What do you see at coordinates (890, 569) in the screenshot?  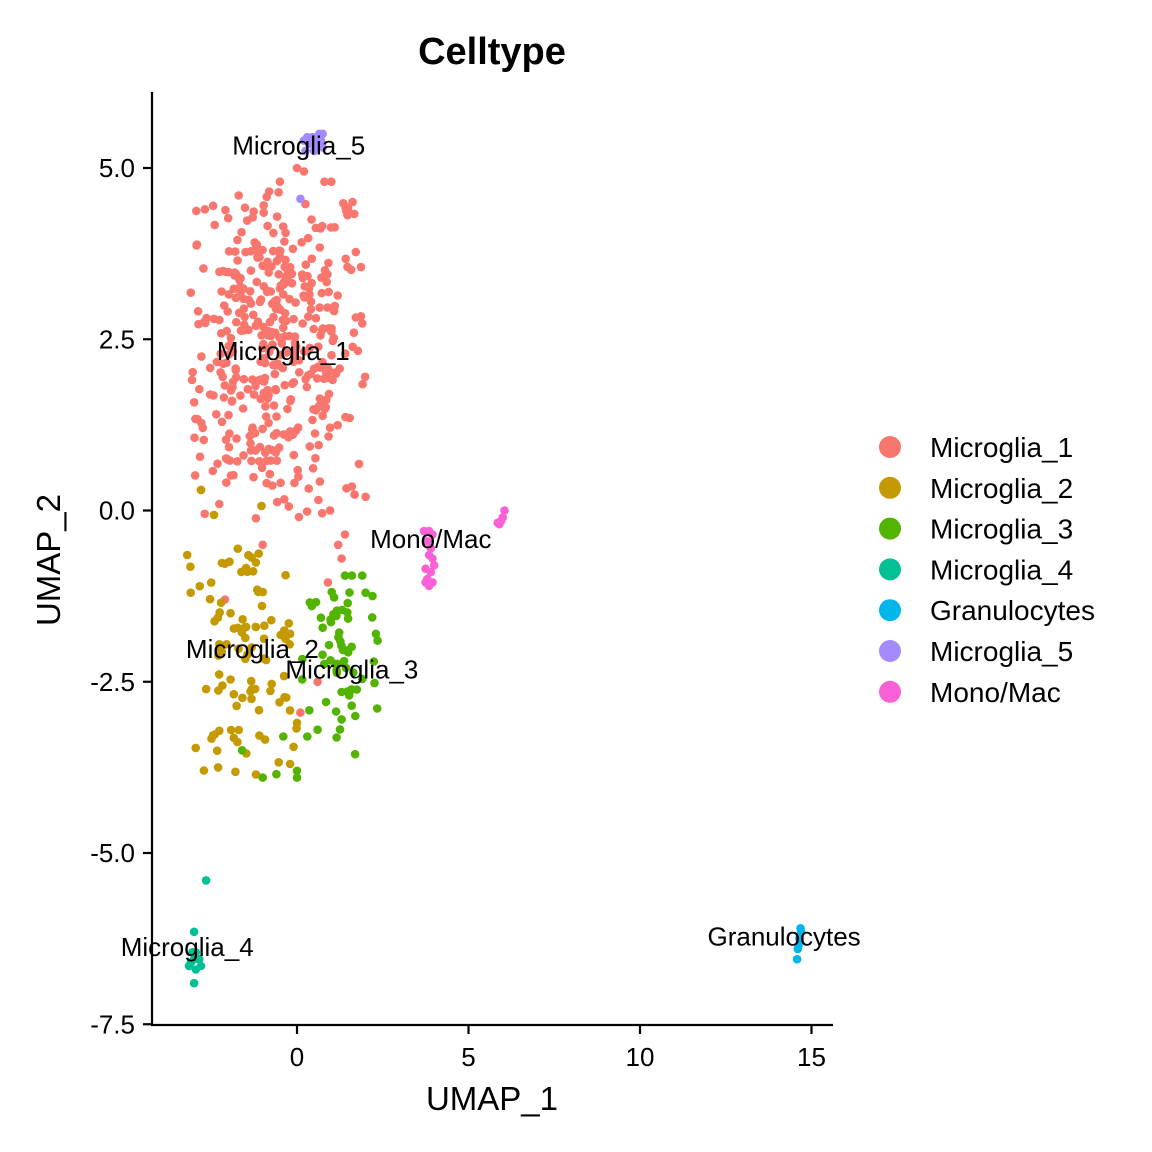 I see `legend-swatch` at bounding box center [890, 569].